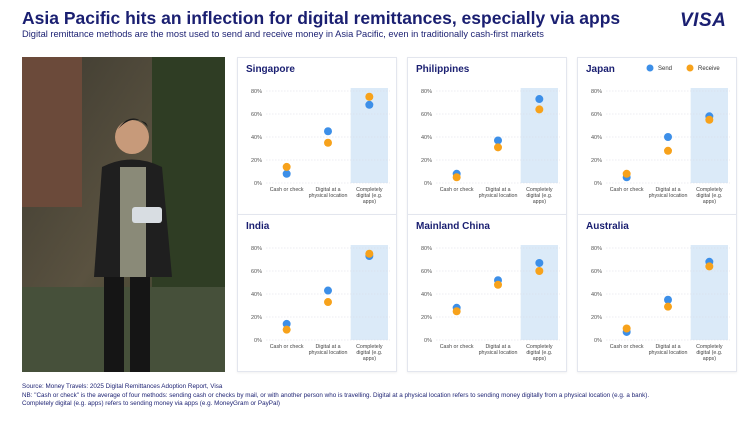 The height and width of the screenshot is (422, 750). What do you see at coordinates (443, 69) in the screenshot?
I see `chart-title: Philippines` at bounding box center [443, 69].